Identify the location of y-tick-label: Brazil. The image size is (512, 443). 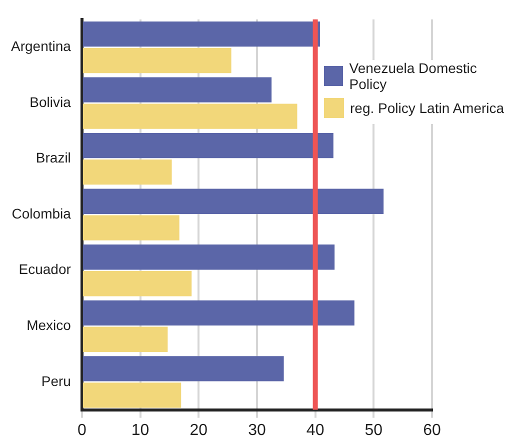
(53, 158).